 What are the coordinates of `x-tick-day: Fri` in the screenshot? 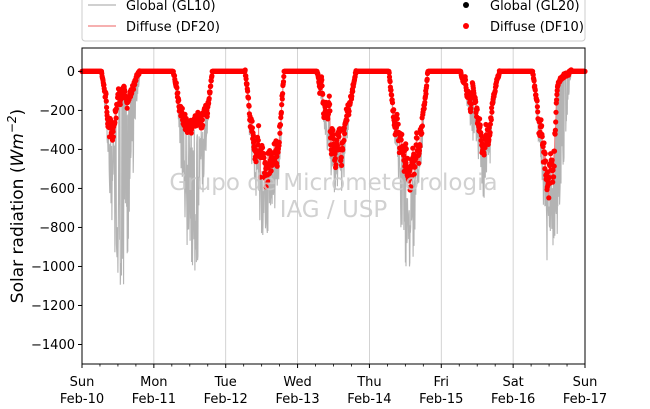 It's located at (442, 382).